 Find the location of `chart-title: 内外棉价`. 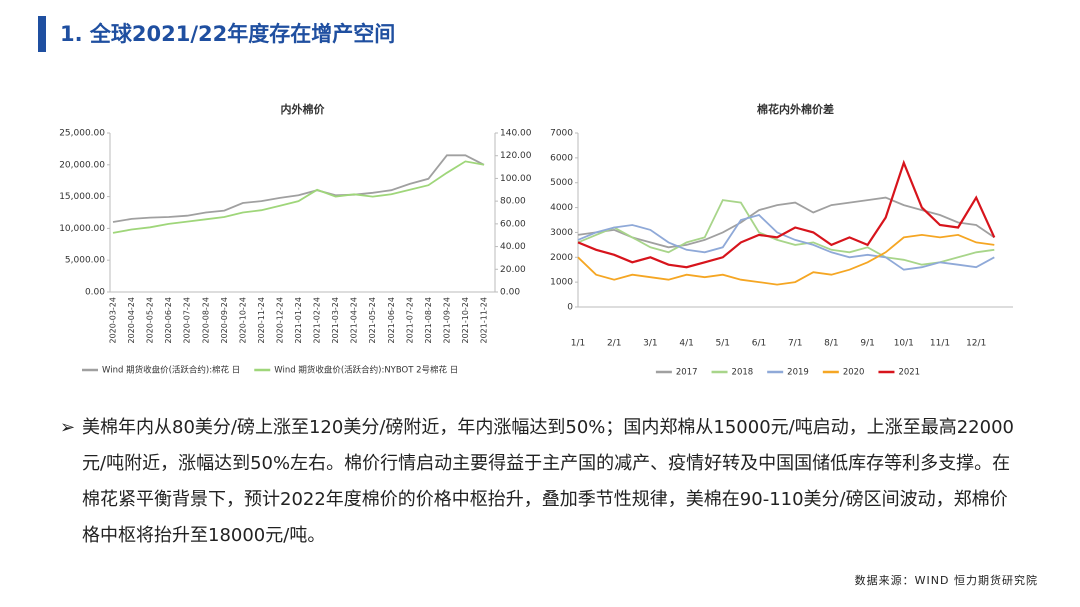

chart-title: 内外棉价 is located at coordinates (303, 109).